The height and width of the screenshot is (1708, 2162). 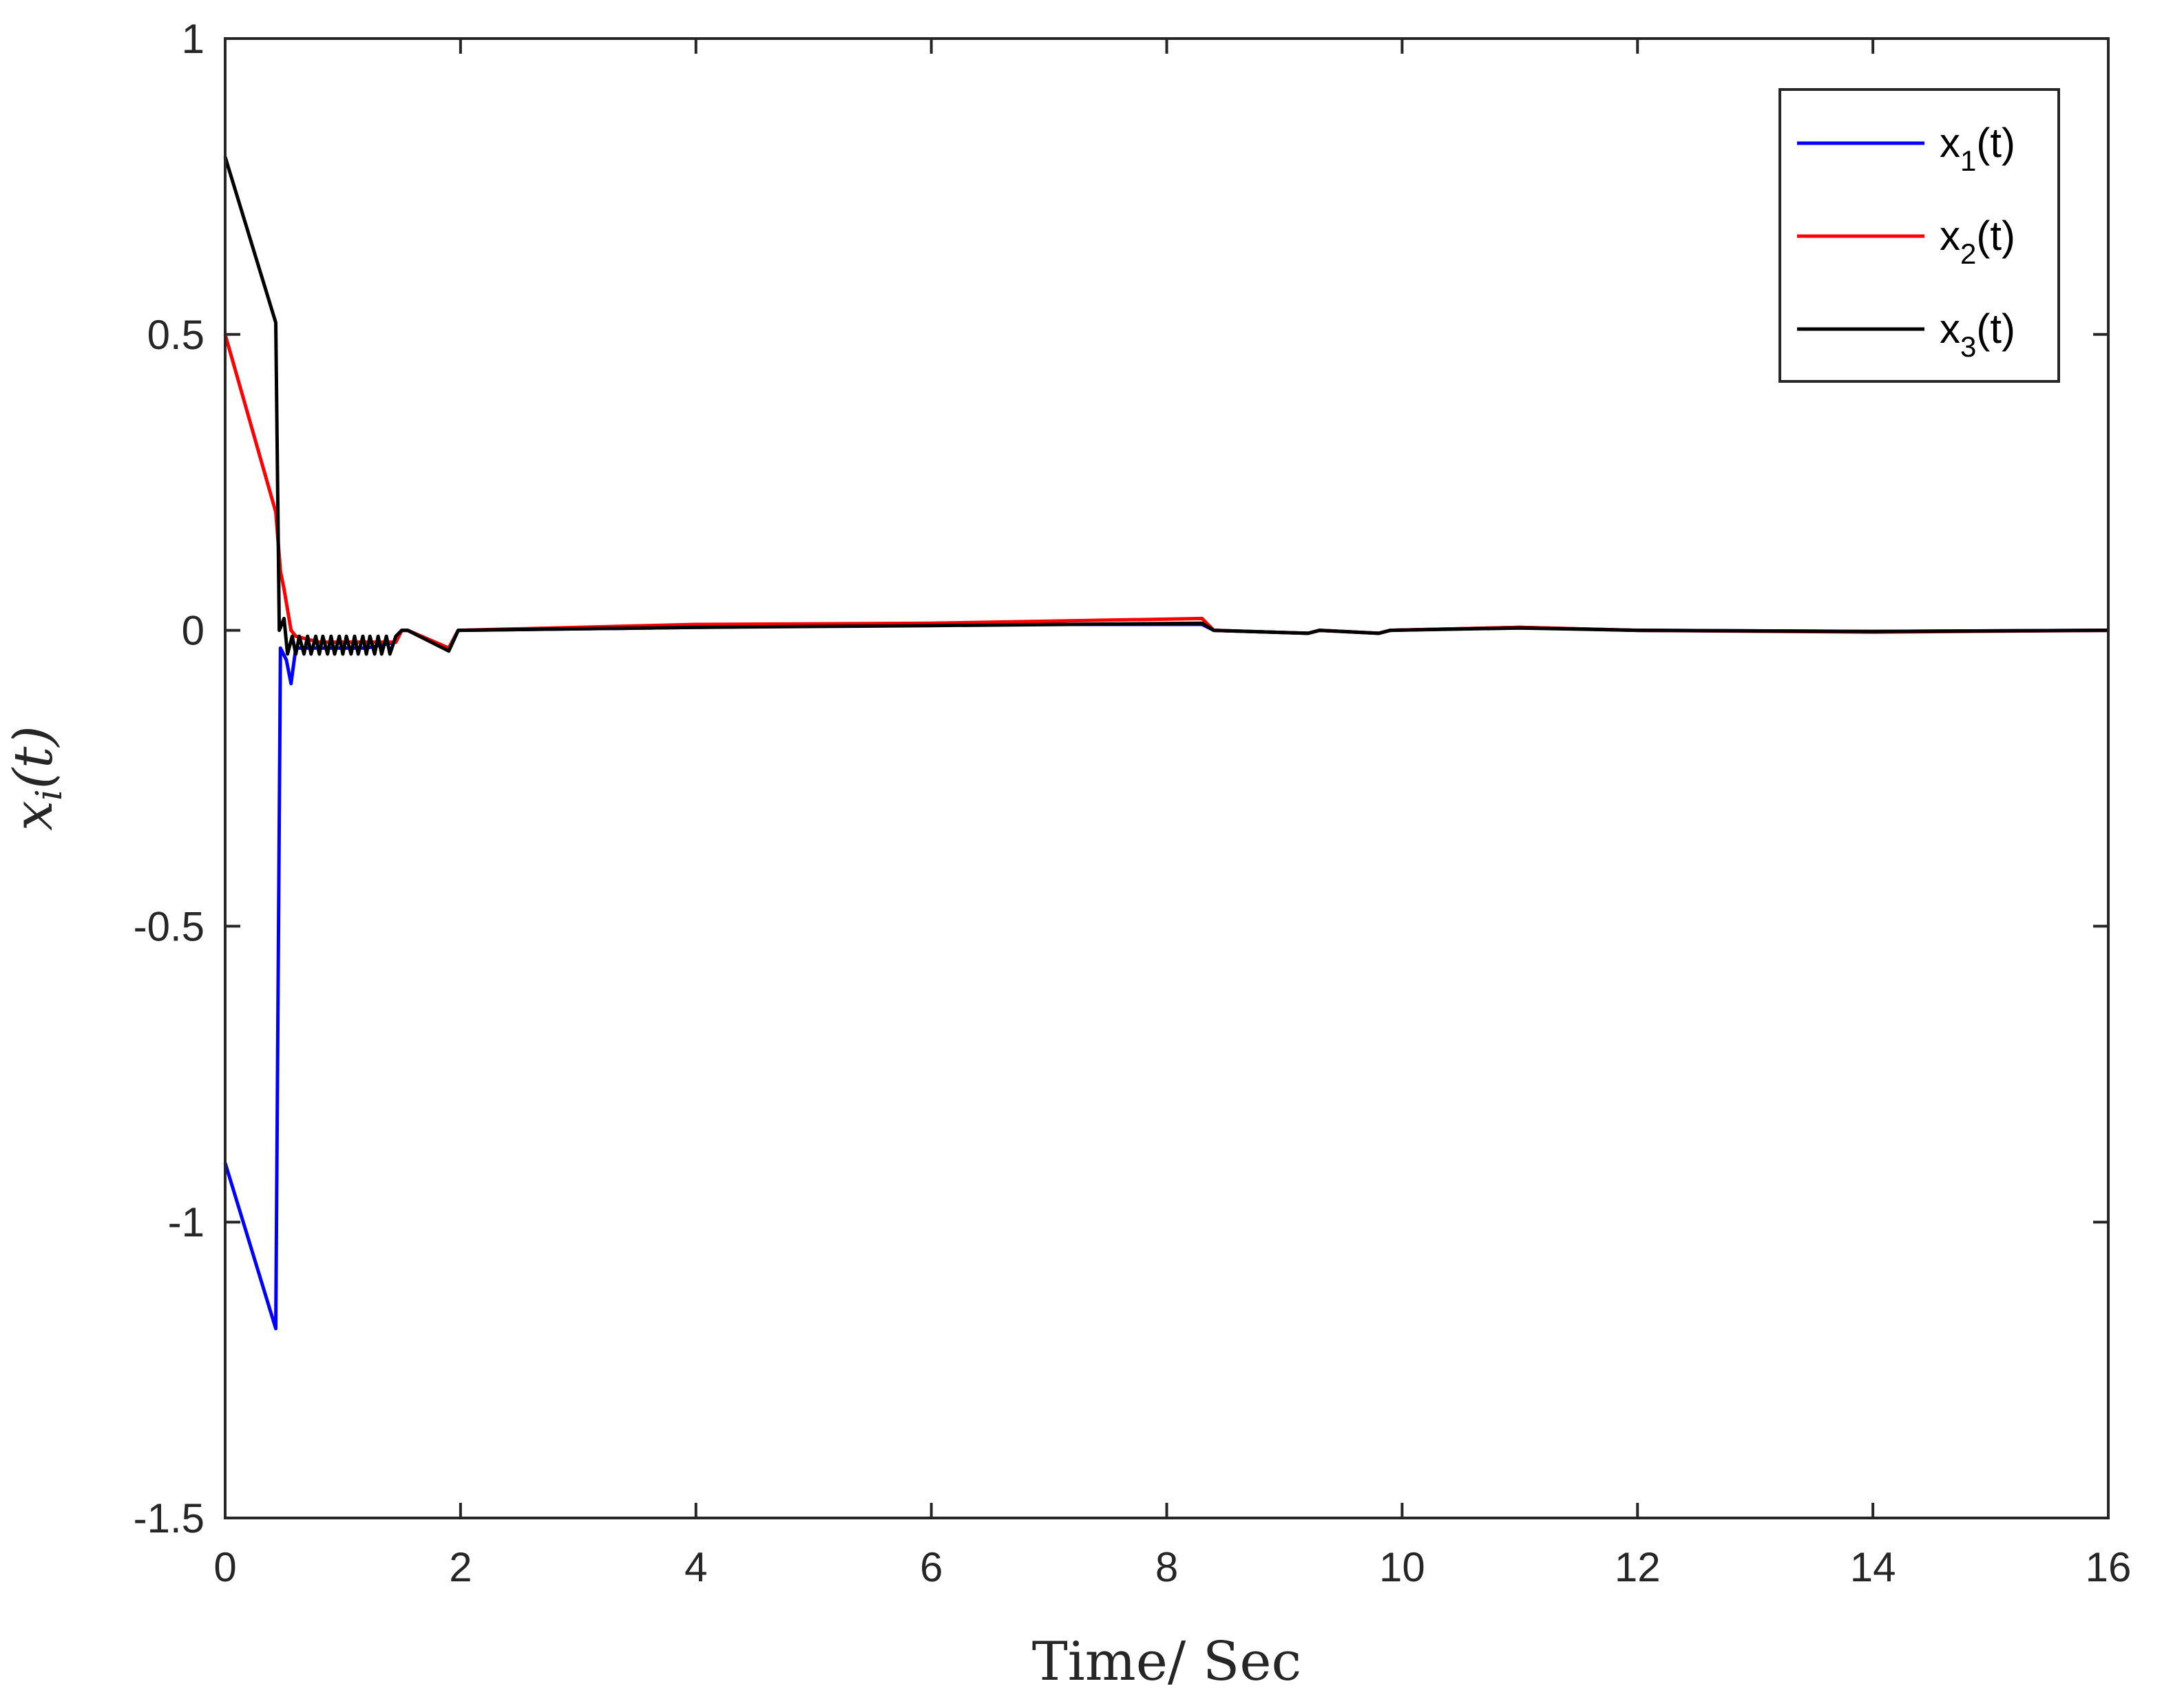 I want to click on y-tick-label-0: -1.5, so click(x=169, y=1518).